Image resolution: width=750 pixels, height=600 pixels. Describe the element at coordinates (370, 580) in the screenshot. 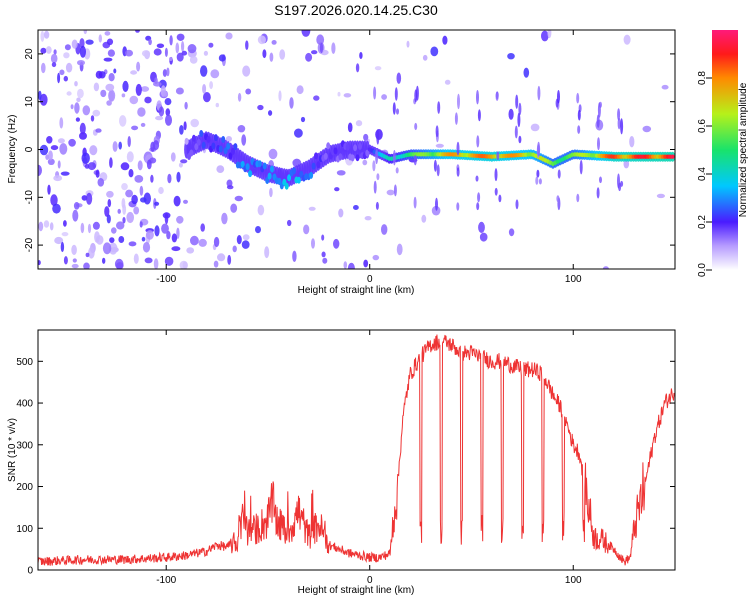

I see `snr-xtick-label: 0` at that location.